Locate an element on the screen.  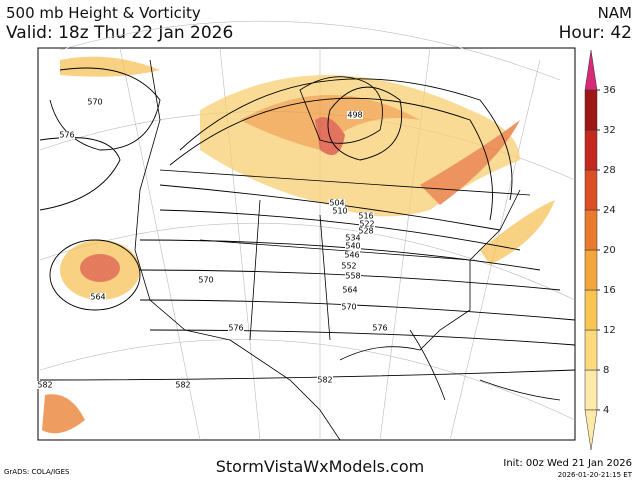
contour-label: 516 is located at coordinates (365, 216).